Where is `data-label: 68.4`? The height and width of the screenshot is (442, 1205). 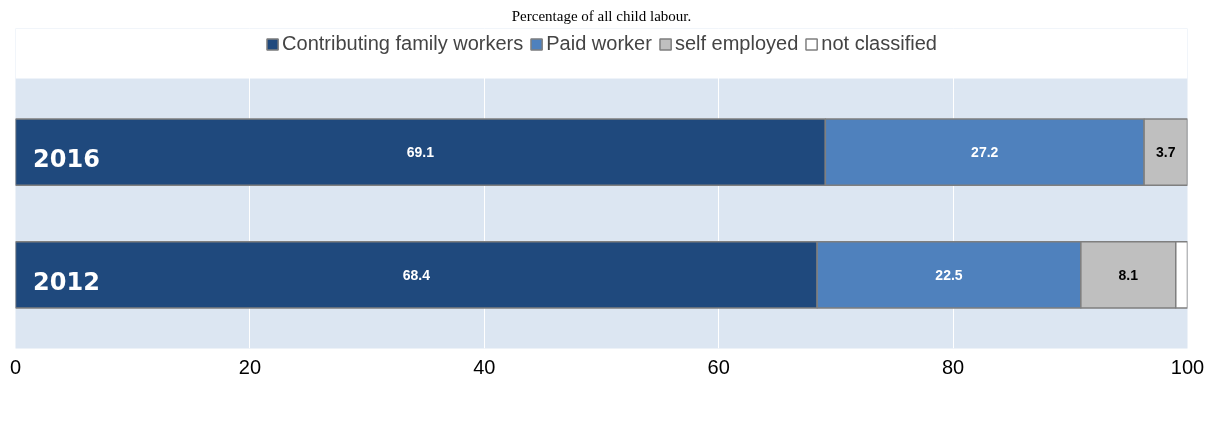
data-label: 68.4 is located at coordinates (416, 274).